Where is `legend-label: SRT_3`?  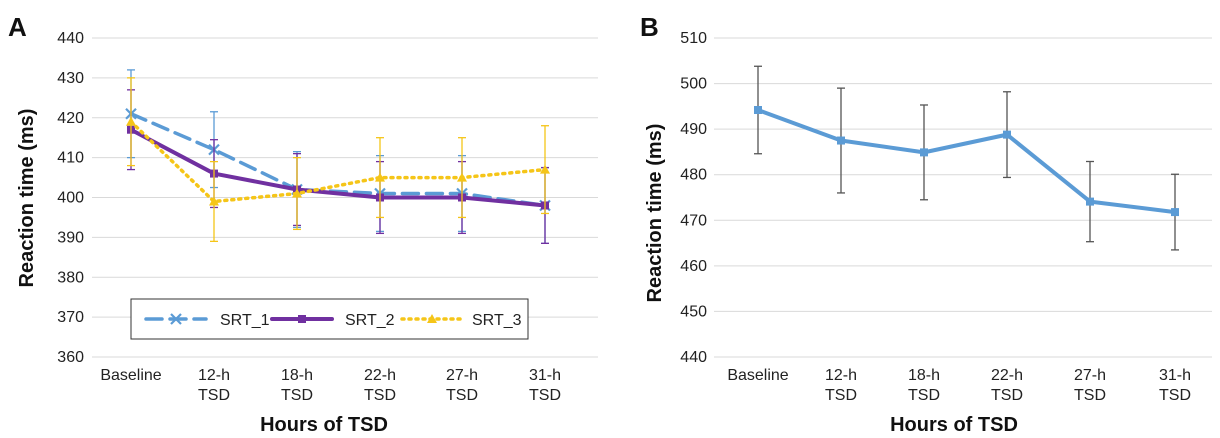 legend-label: SRT_3 is located at coordinates (497, 320).